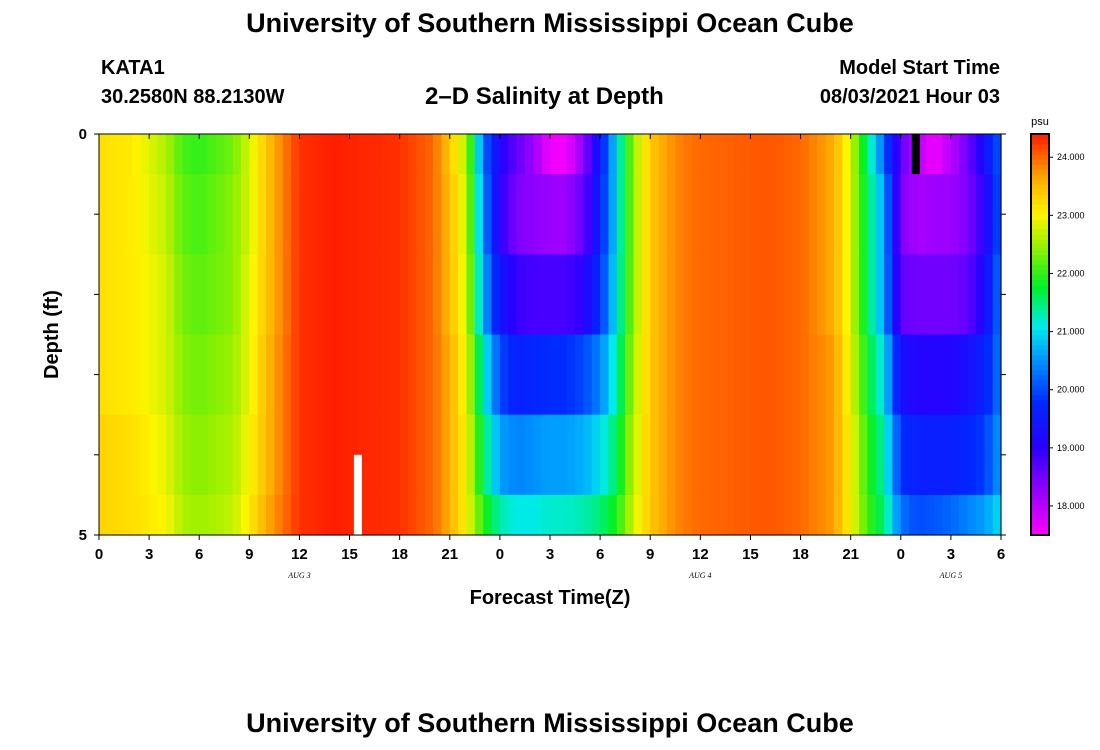 The height and width of the screenshot is (750, 1100). I want to click on date-label: AUG 3, so click(298, 575).